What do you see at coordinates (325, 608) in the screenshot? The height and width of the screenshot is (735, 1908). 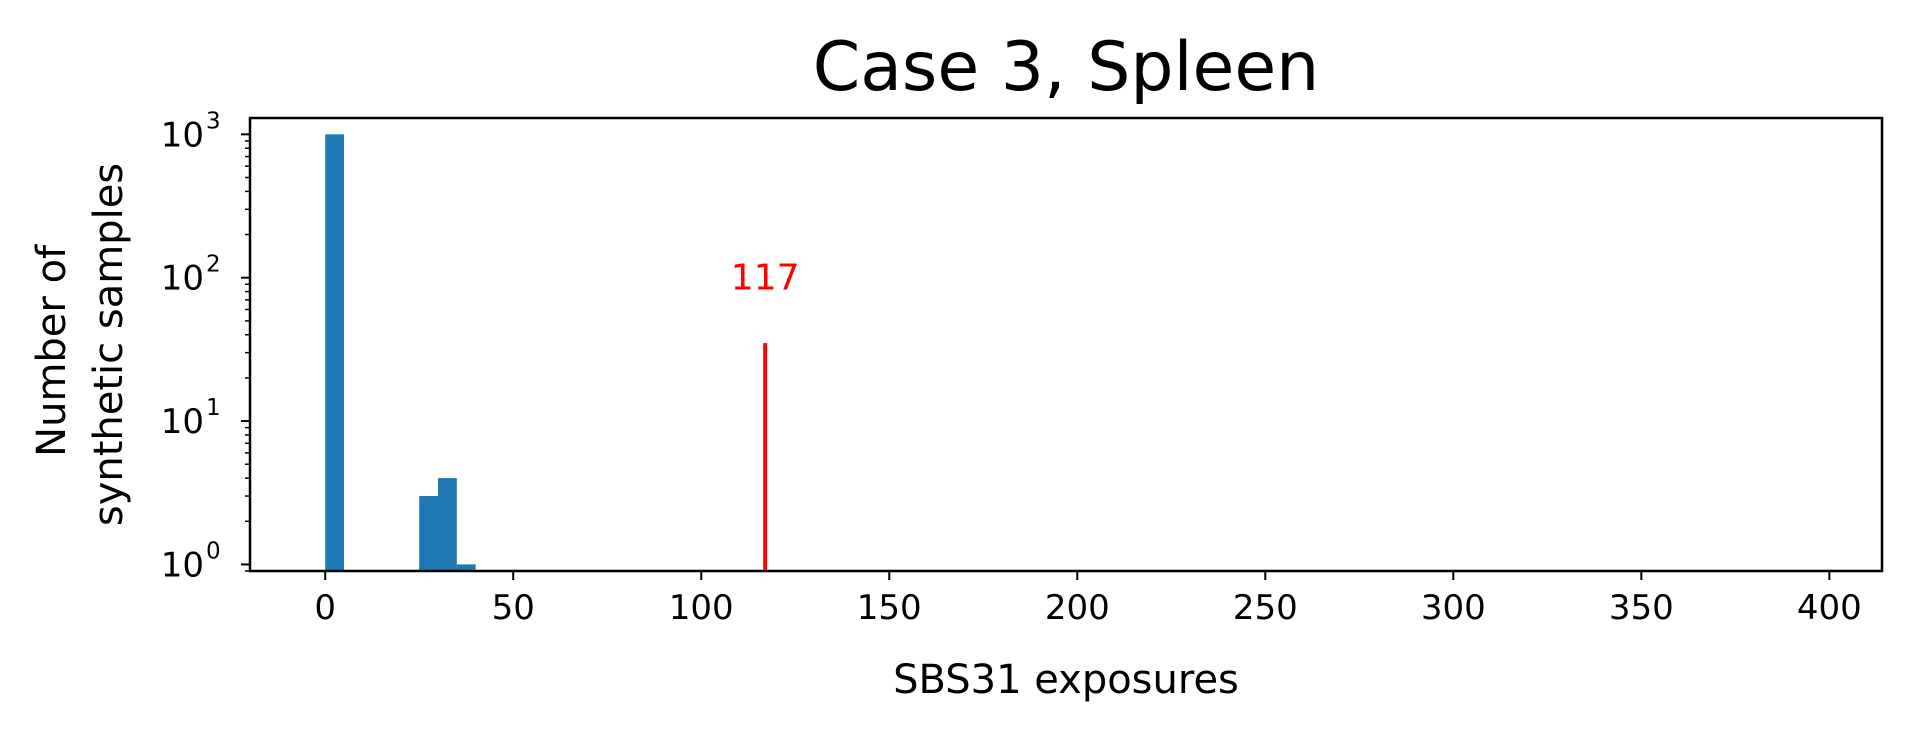 I see `x-tick-label: 0` at bounding box center [325, 608].